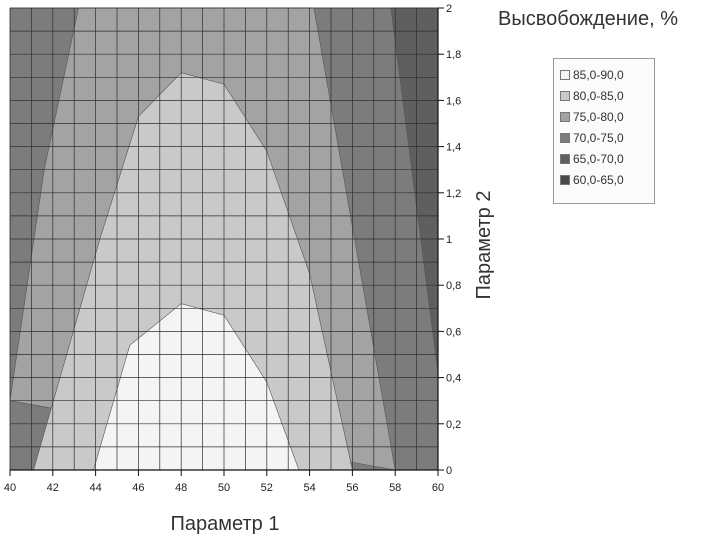 The height and width of the screenshot is (538, 723). I want to click on x-tick-label: 50, so click(224, 488).